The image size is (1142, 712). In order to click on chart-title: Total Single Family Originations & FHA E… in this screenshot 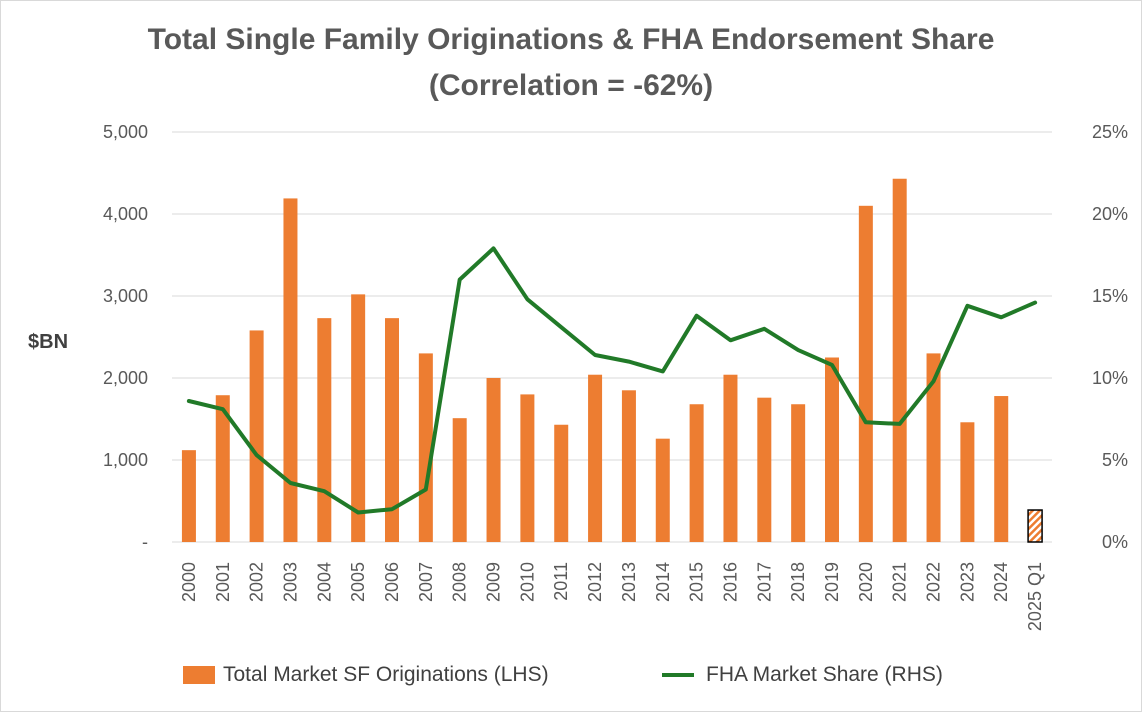, I will do `click(571, 39)`.